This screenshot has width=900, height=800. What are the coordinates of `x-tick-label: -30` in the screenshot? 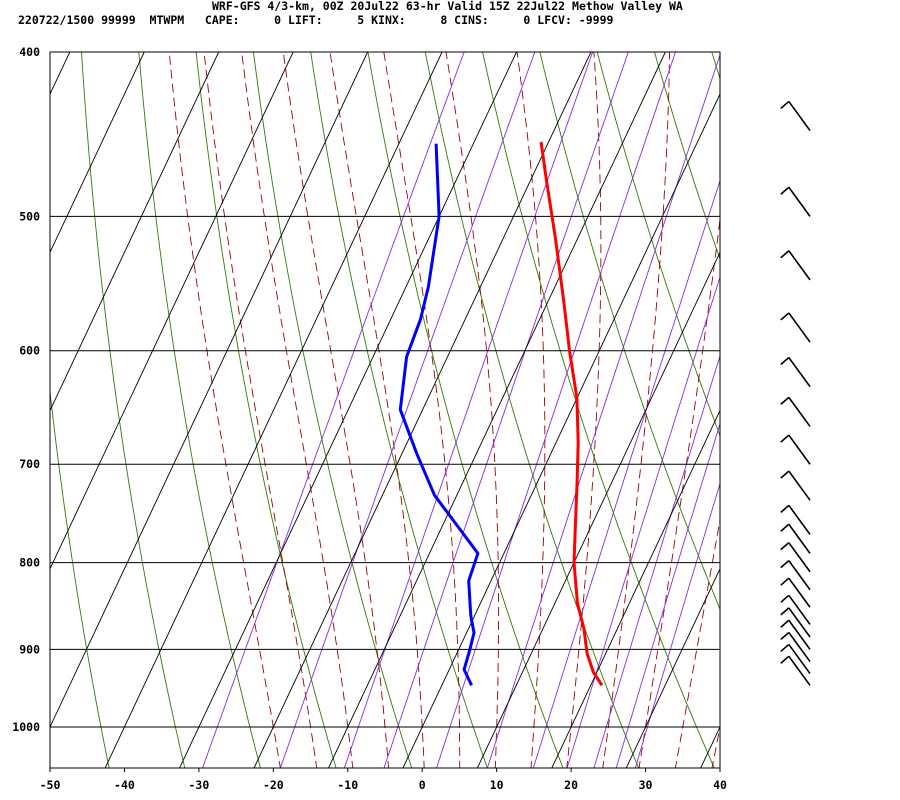 It's located at (198, 785).